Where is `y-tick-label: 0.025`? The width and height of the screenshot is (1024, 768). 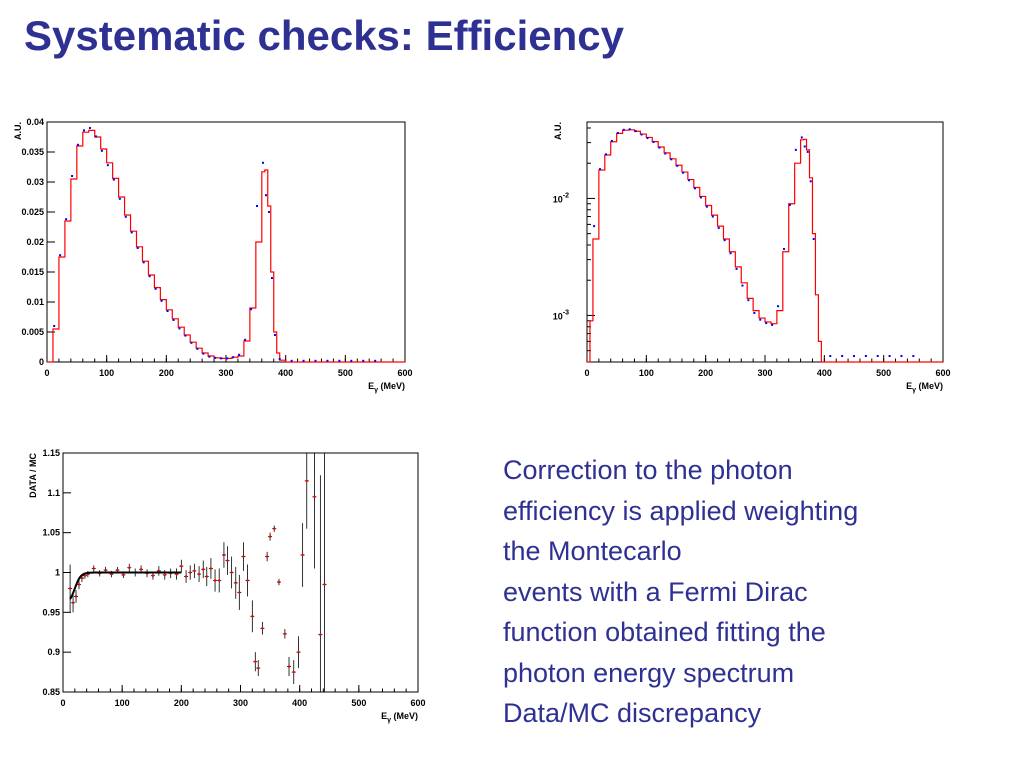 y-tick-label: 0.025 is located at coordinates (32, 212).